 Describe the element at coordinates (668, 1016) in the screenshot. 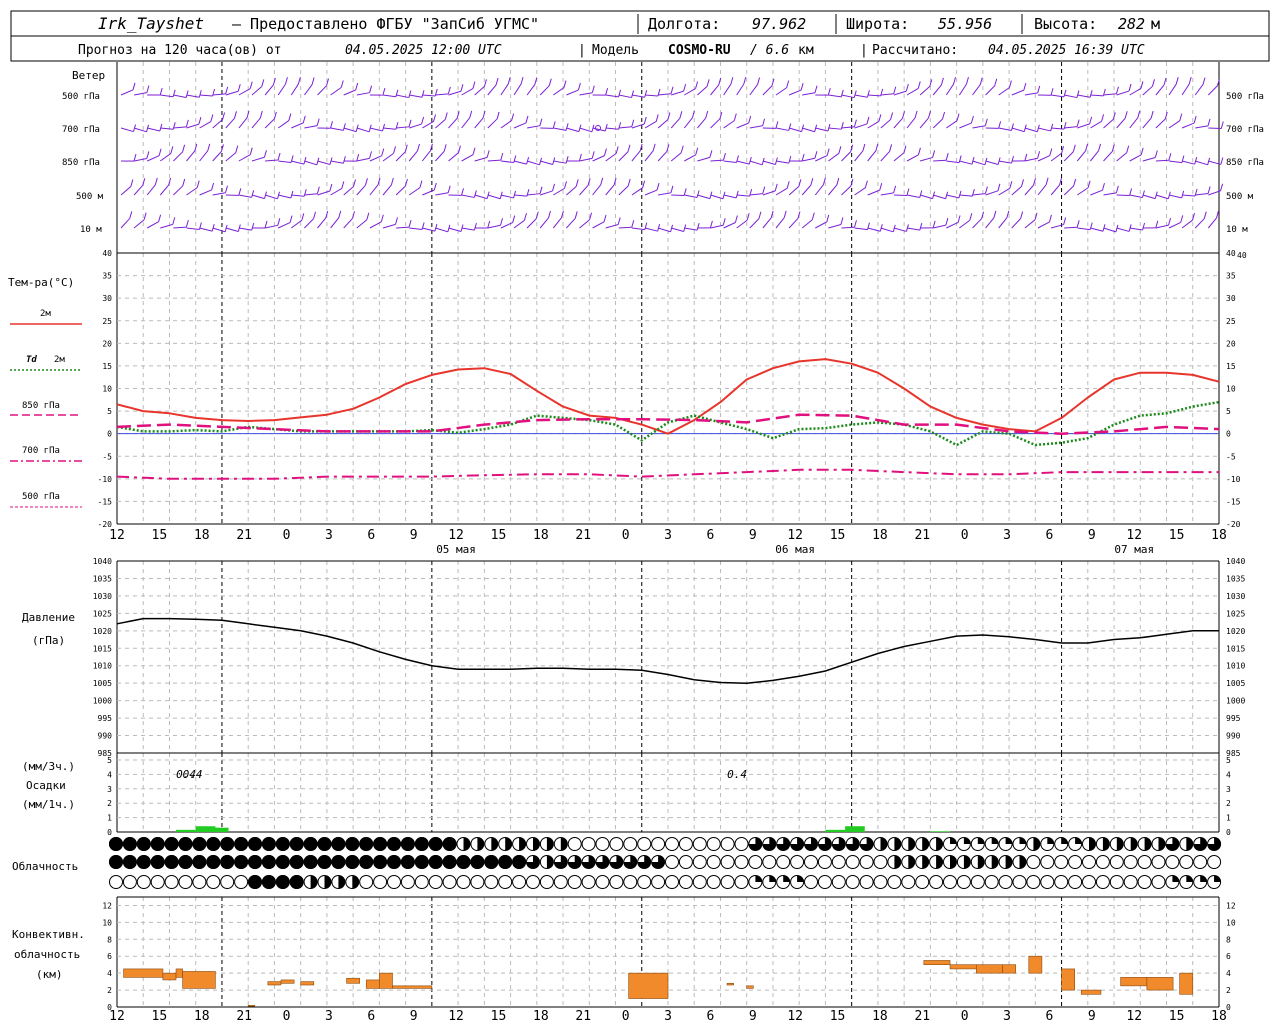

I see `hour-tick-label: 3` at that location.